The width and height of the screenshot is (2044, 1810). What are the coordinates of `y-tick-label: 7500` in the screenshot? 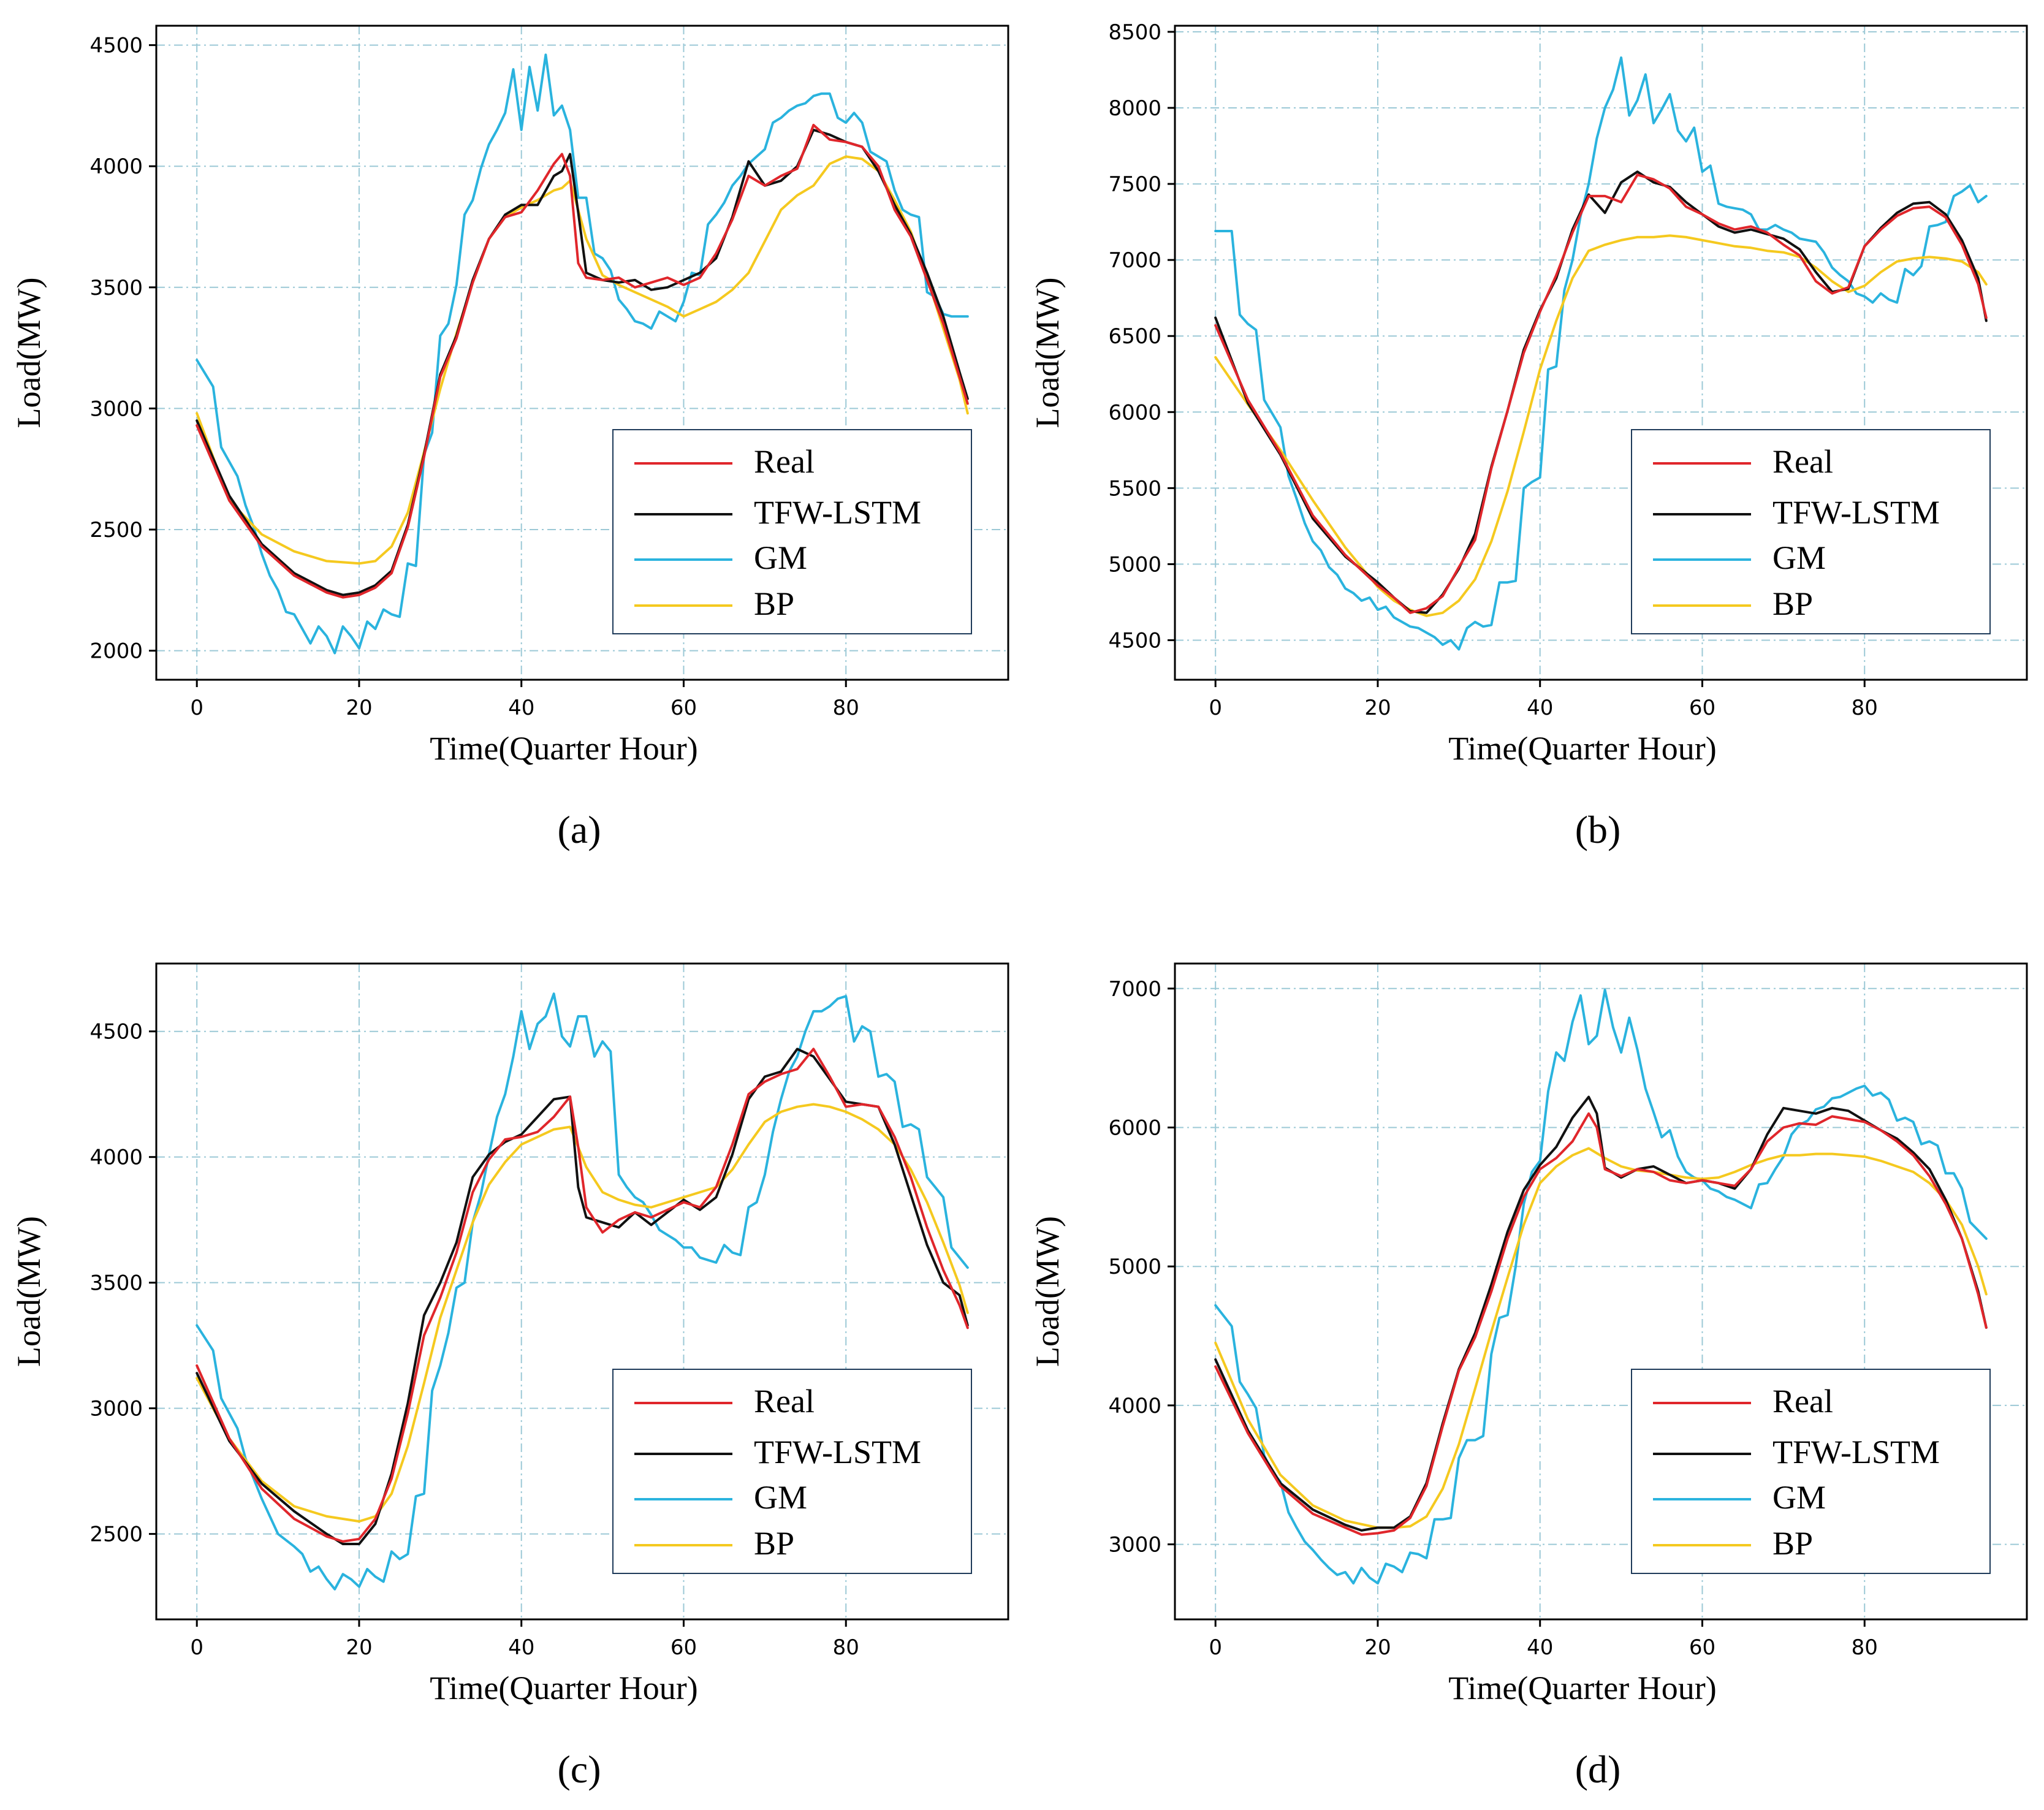 It's located at (1135, 185).